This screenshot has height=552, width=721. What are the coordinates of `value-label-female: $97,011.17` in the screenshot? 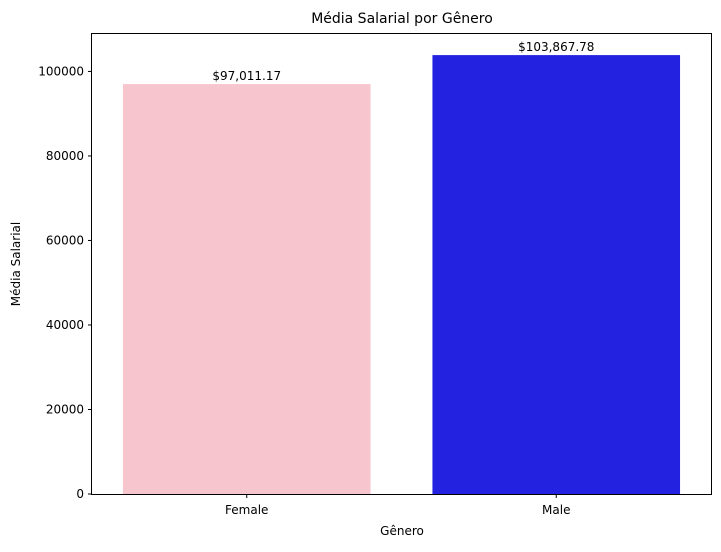 It's located at (246, 76).